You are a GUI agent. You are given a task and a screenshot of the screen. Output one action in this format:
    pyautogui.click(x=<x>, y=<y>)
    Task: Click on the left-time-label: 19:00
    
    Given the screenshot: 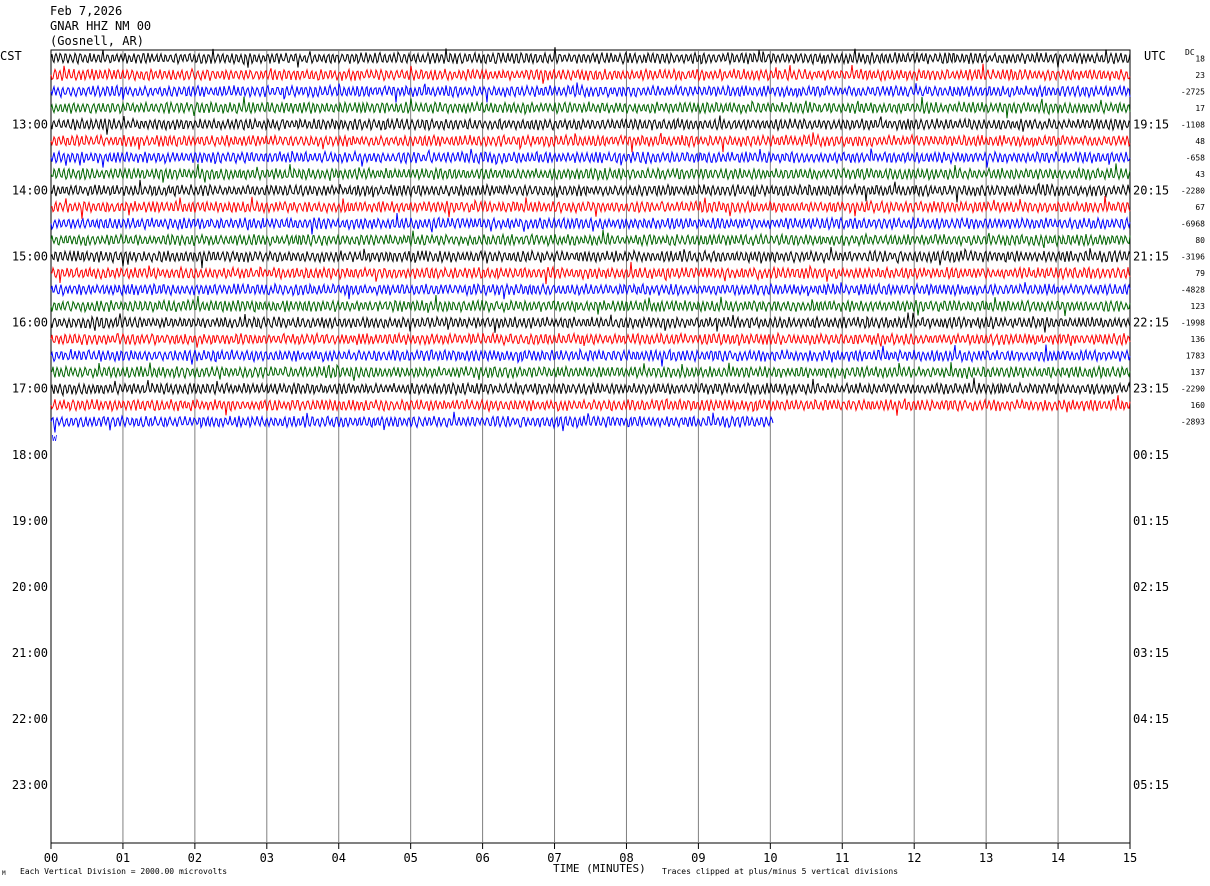 What is the action you would take?
    pyautogui.click(x=30, y=521)
    